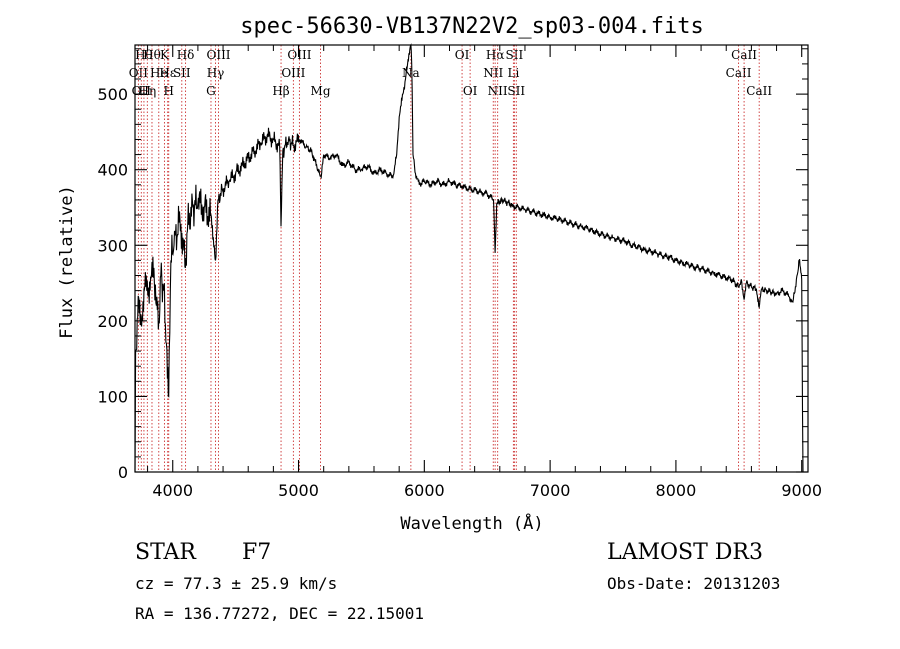  Describe the element at coordinates (112, 170) in the screenshot. I see `y-tick-label: 400` at that location.